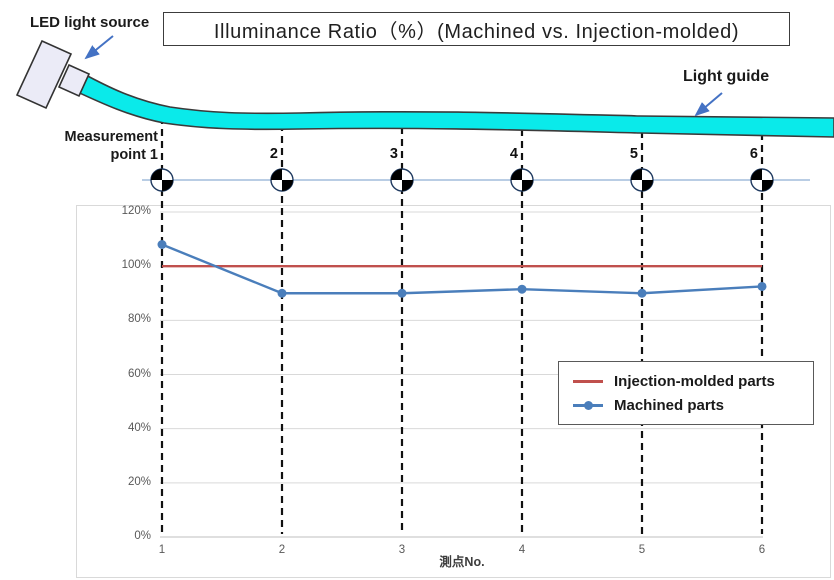  Describe the element at coordinates (99, 47) in the screenshot. I see `led-arrow-icon` at that location.